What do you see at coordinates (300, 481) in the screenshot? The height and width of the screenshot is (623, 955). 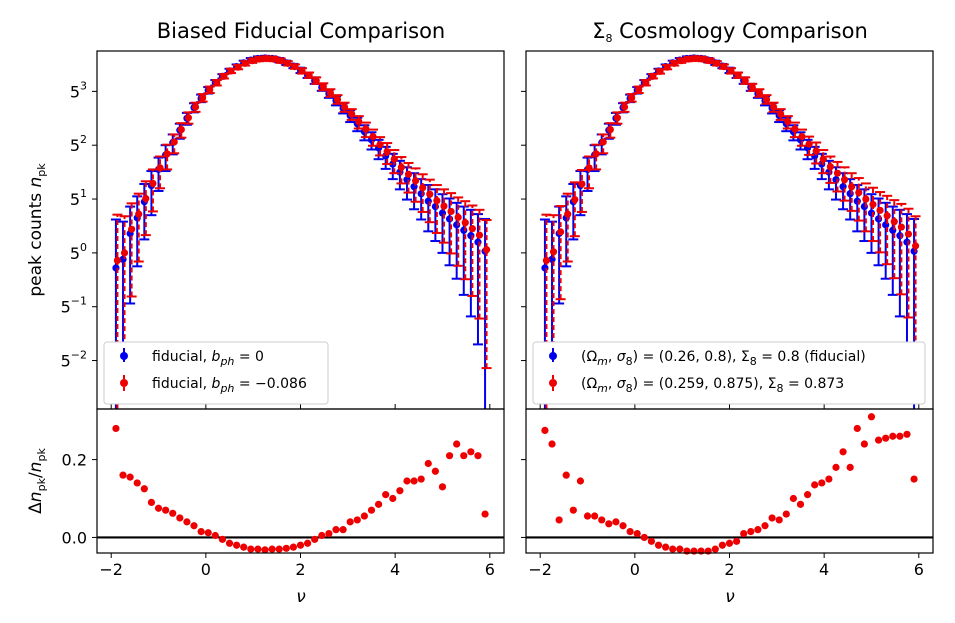 I see `left-ratio-frame` at bounding box center [300, 481].